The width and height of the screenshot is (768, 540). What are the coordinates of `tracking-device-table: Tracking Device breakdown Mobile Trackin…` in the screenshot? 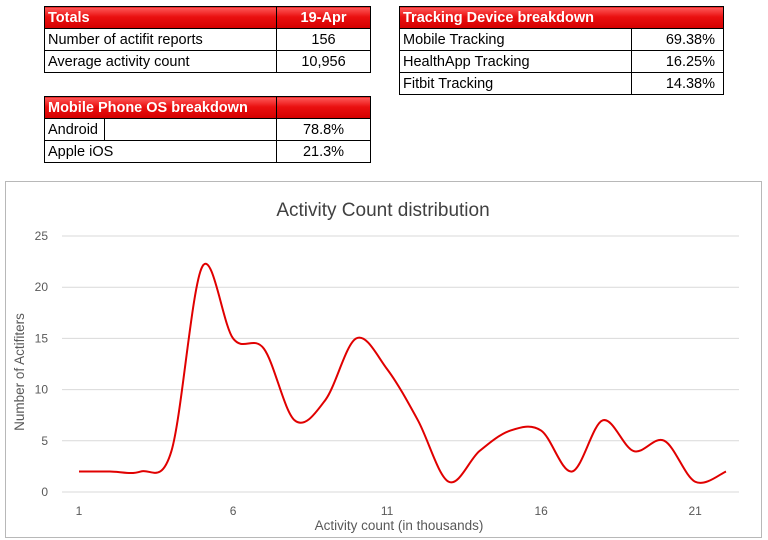 It's located at (561, 50).